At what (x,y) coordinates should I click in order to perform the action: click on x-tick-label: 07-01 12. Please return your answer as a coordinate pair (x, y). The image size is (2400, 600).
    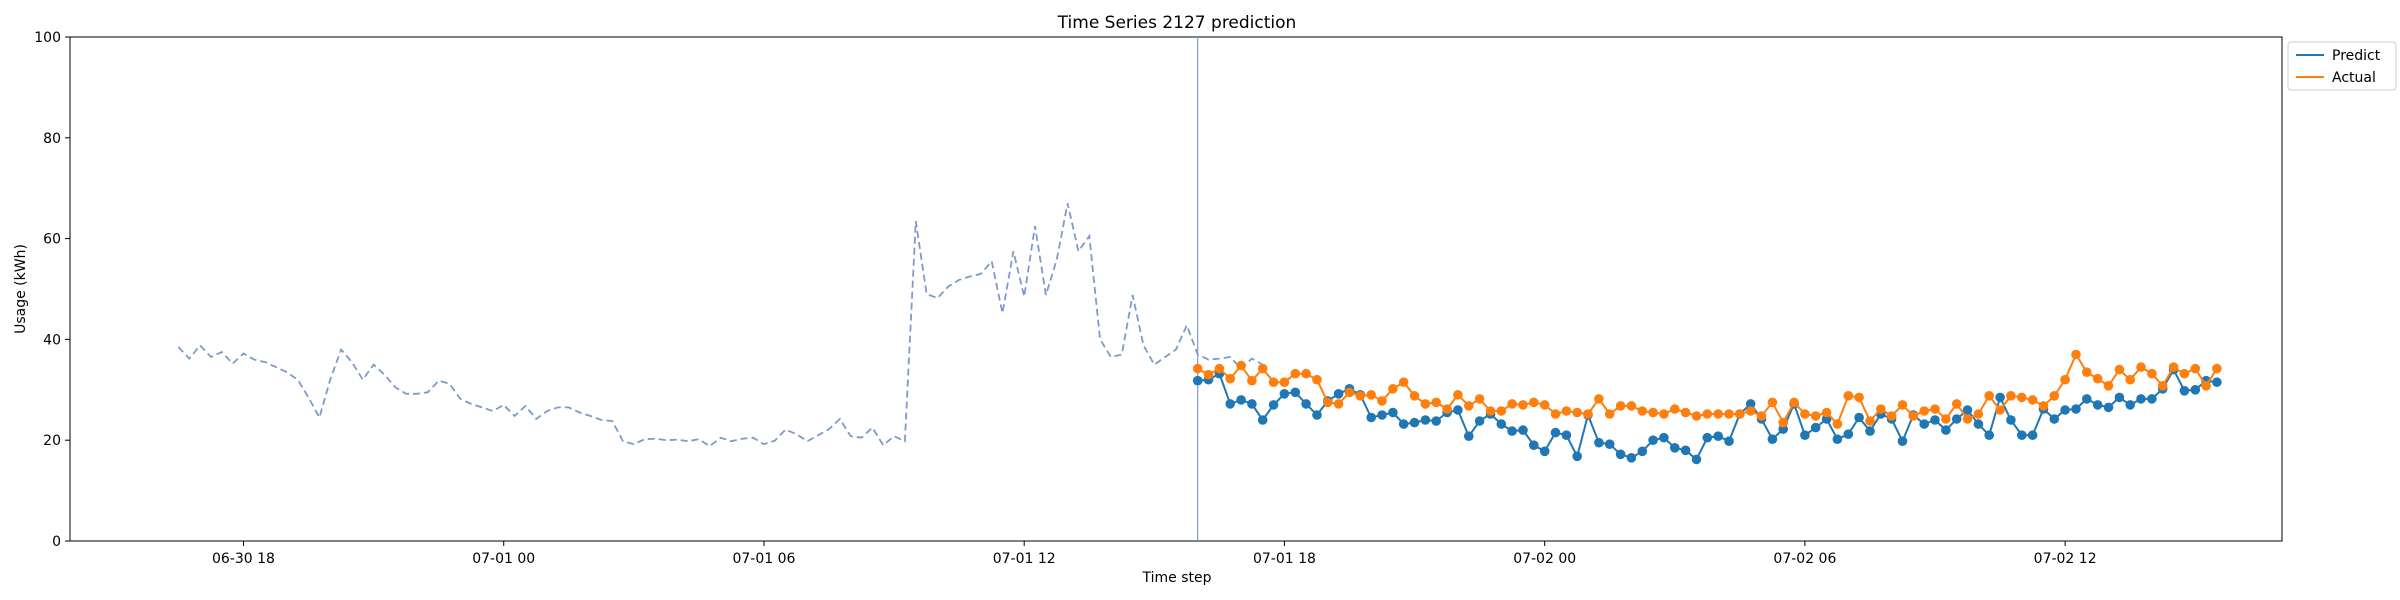
    Looking at the image, I should click on (1024, 559).